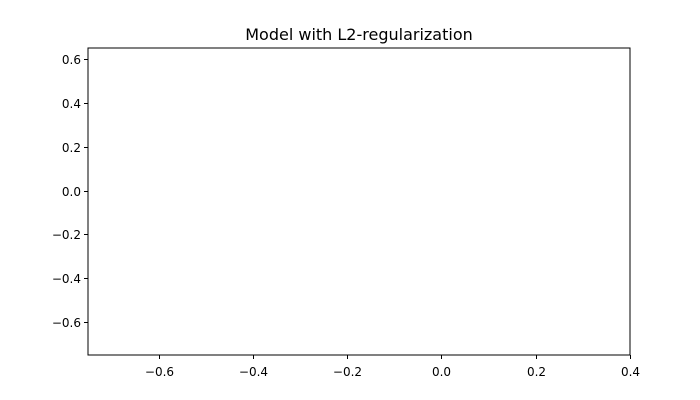  I want to click on x-tick-label: 0.2, so click(536, 372).